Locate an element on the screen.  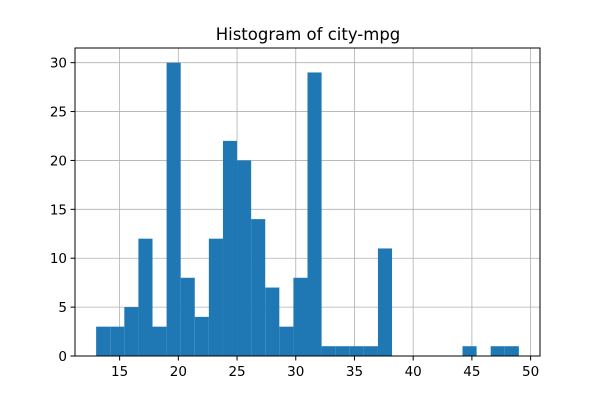
y-tick-label: 20 is located at coordinates (58, 161).